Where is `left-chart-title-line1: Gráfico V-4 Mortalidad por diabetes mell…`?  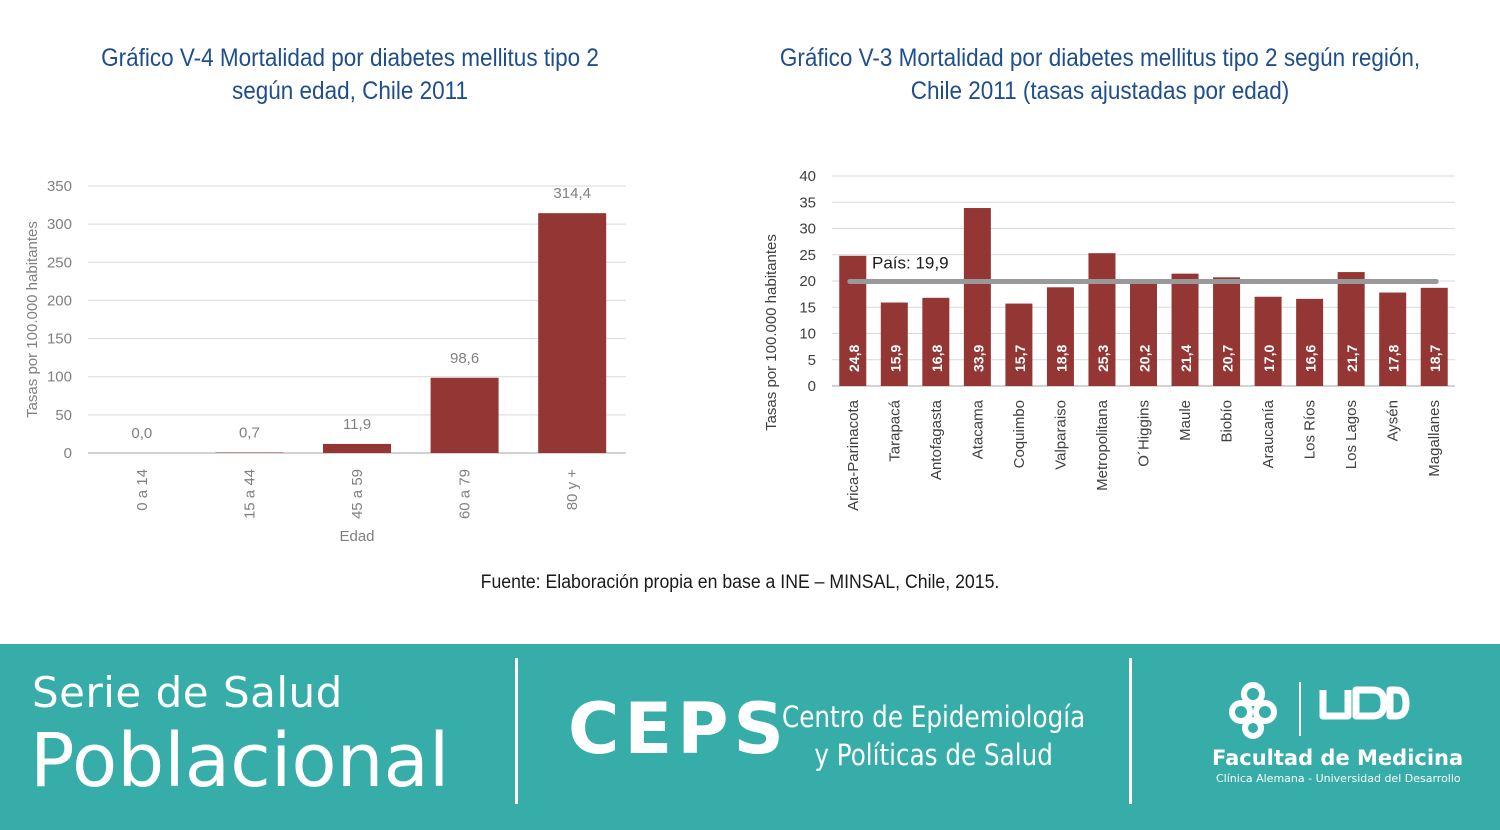
left-chart-title-line1: Gráfico V-4 Mortalidad por diabetes mell… is located at coordinates (350, 58).